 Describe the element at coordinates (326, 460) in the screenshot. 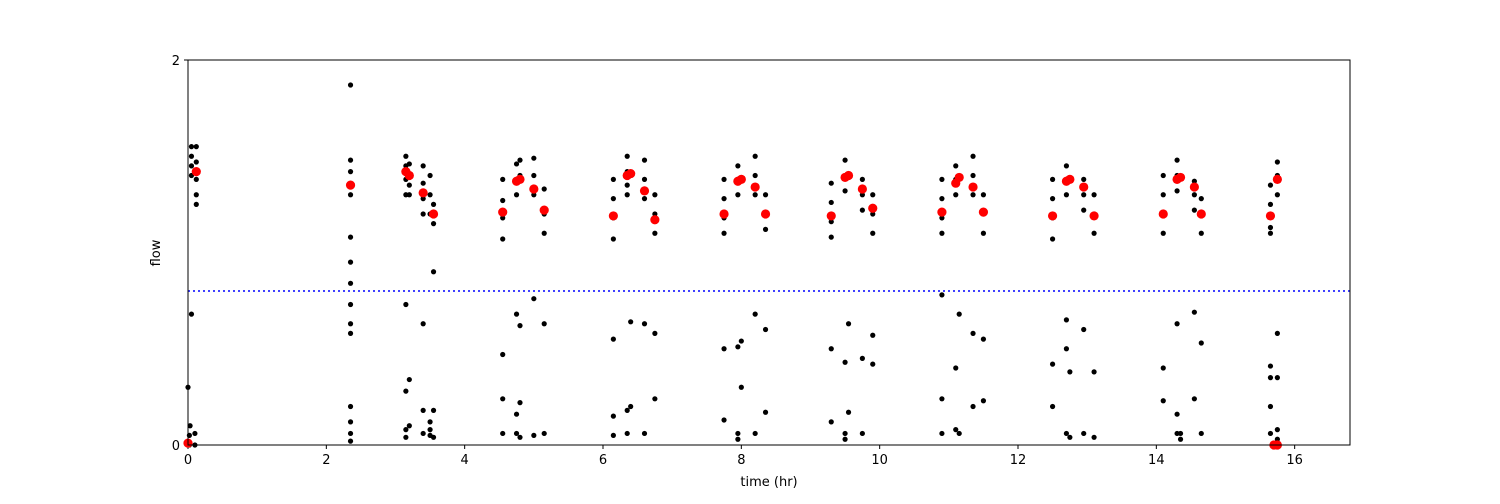

I see `x-tick-label: 2` at that location.